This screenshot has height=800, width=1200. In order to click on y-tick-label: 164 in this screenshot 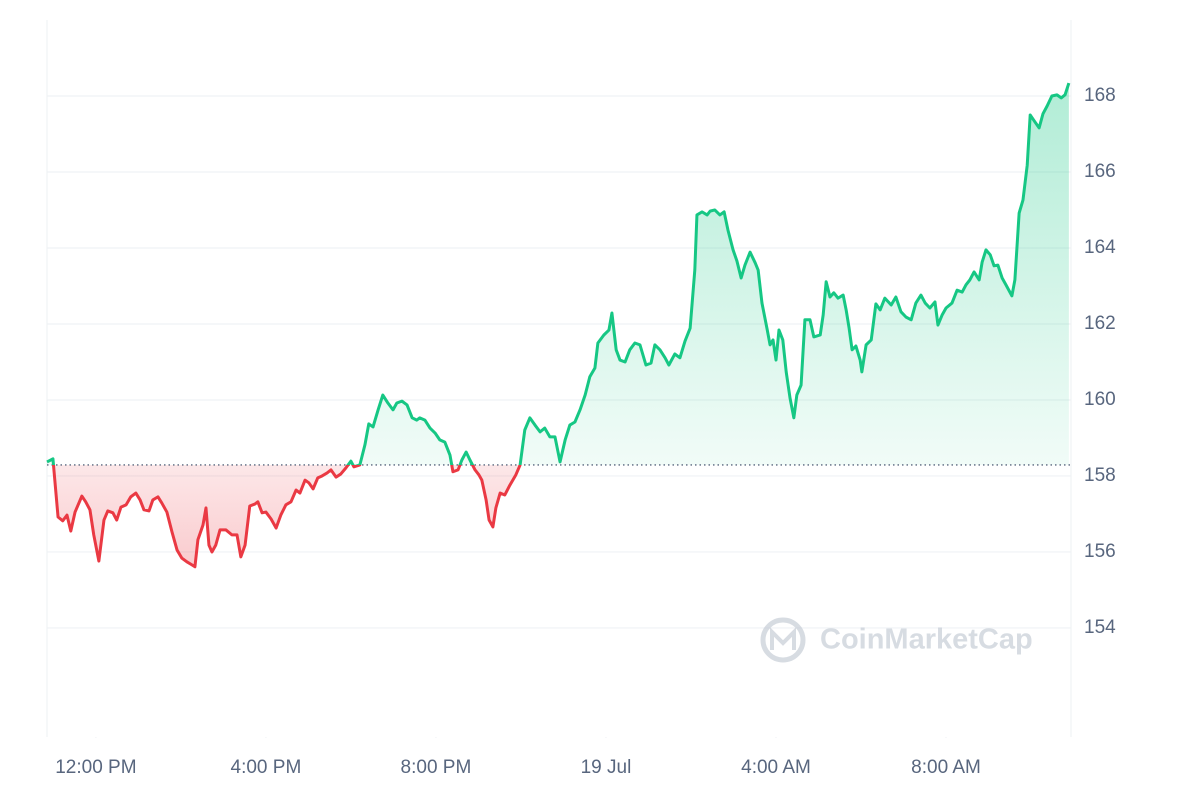, I will do `click(1100, 247)`.